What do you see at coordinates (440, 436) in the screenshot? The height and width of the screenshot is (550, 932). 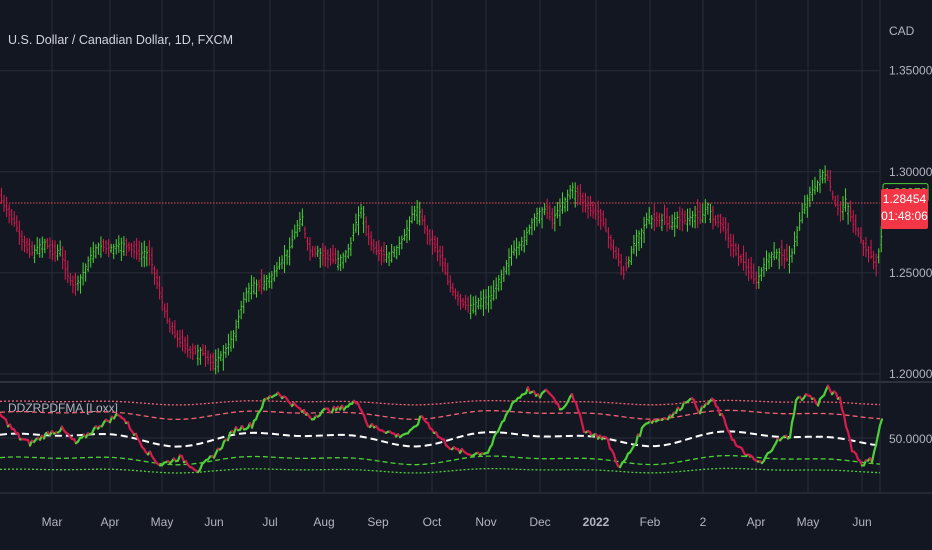 I see `indicator-bands` at bounding box center [440, 436].